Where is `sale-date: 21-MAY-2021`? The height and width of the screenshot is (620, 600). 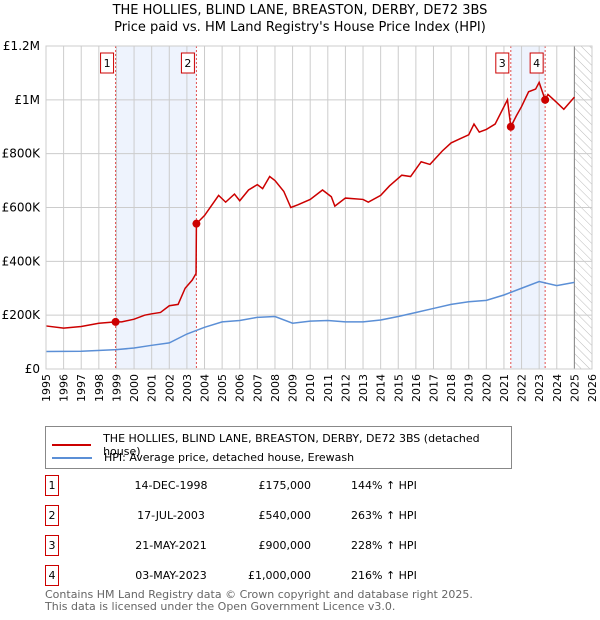
sale-date: 21-MAY-2021 is located at coordinates (171, 545).